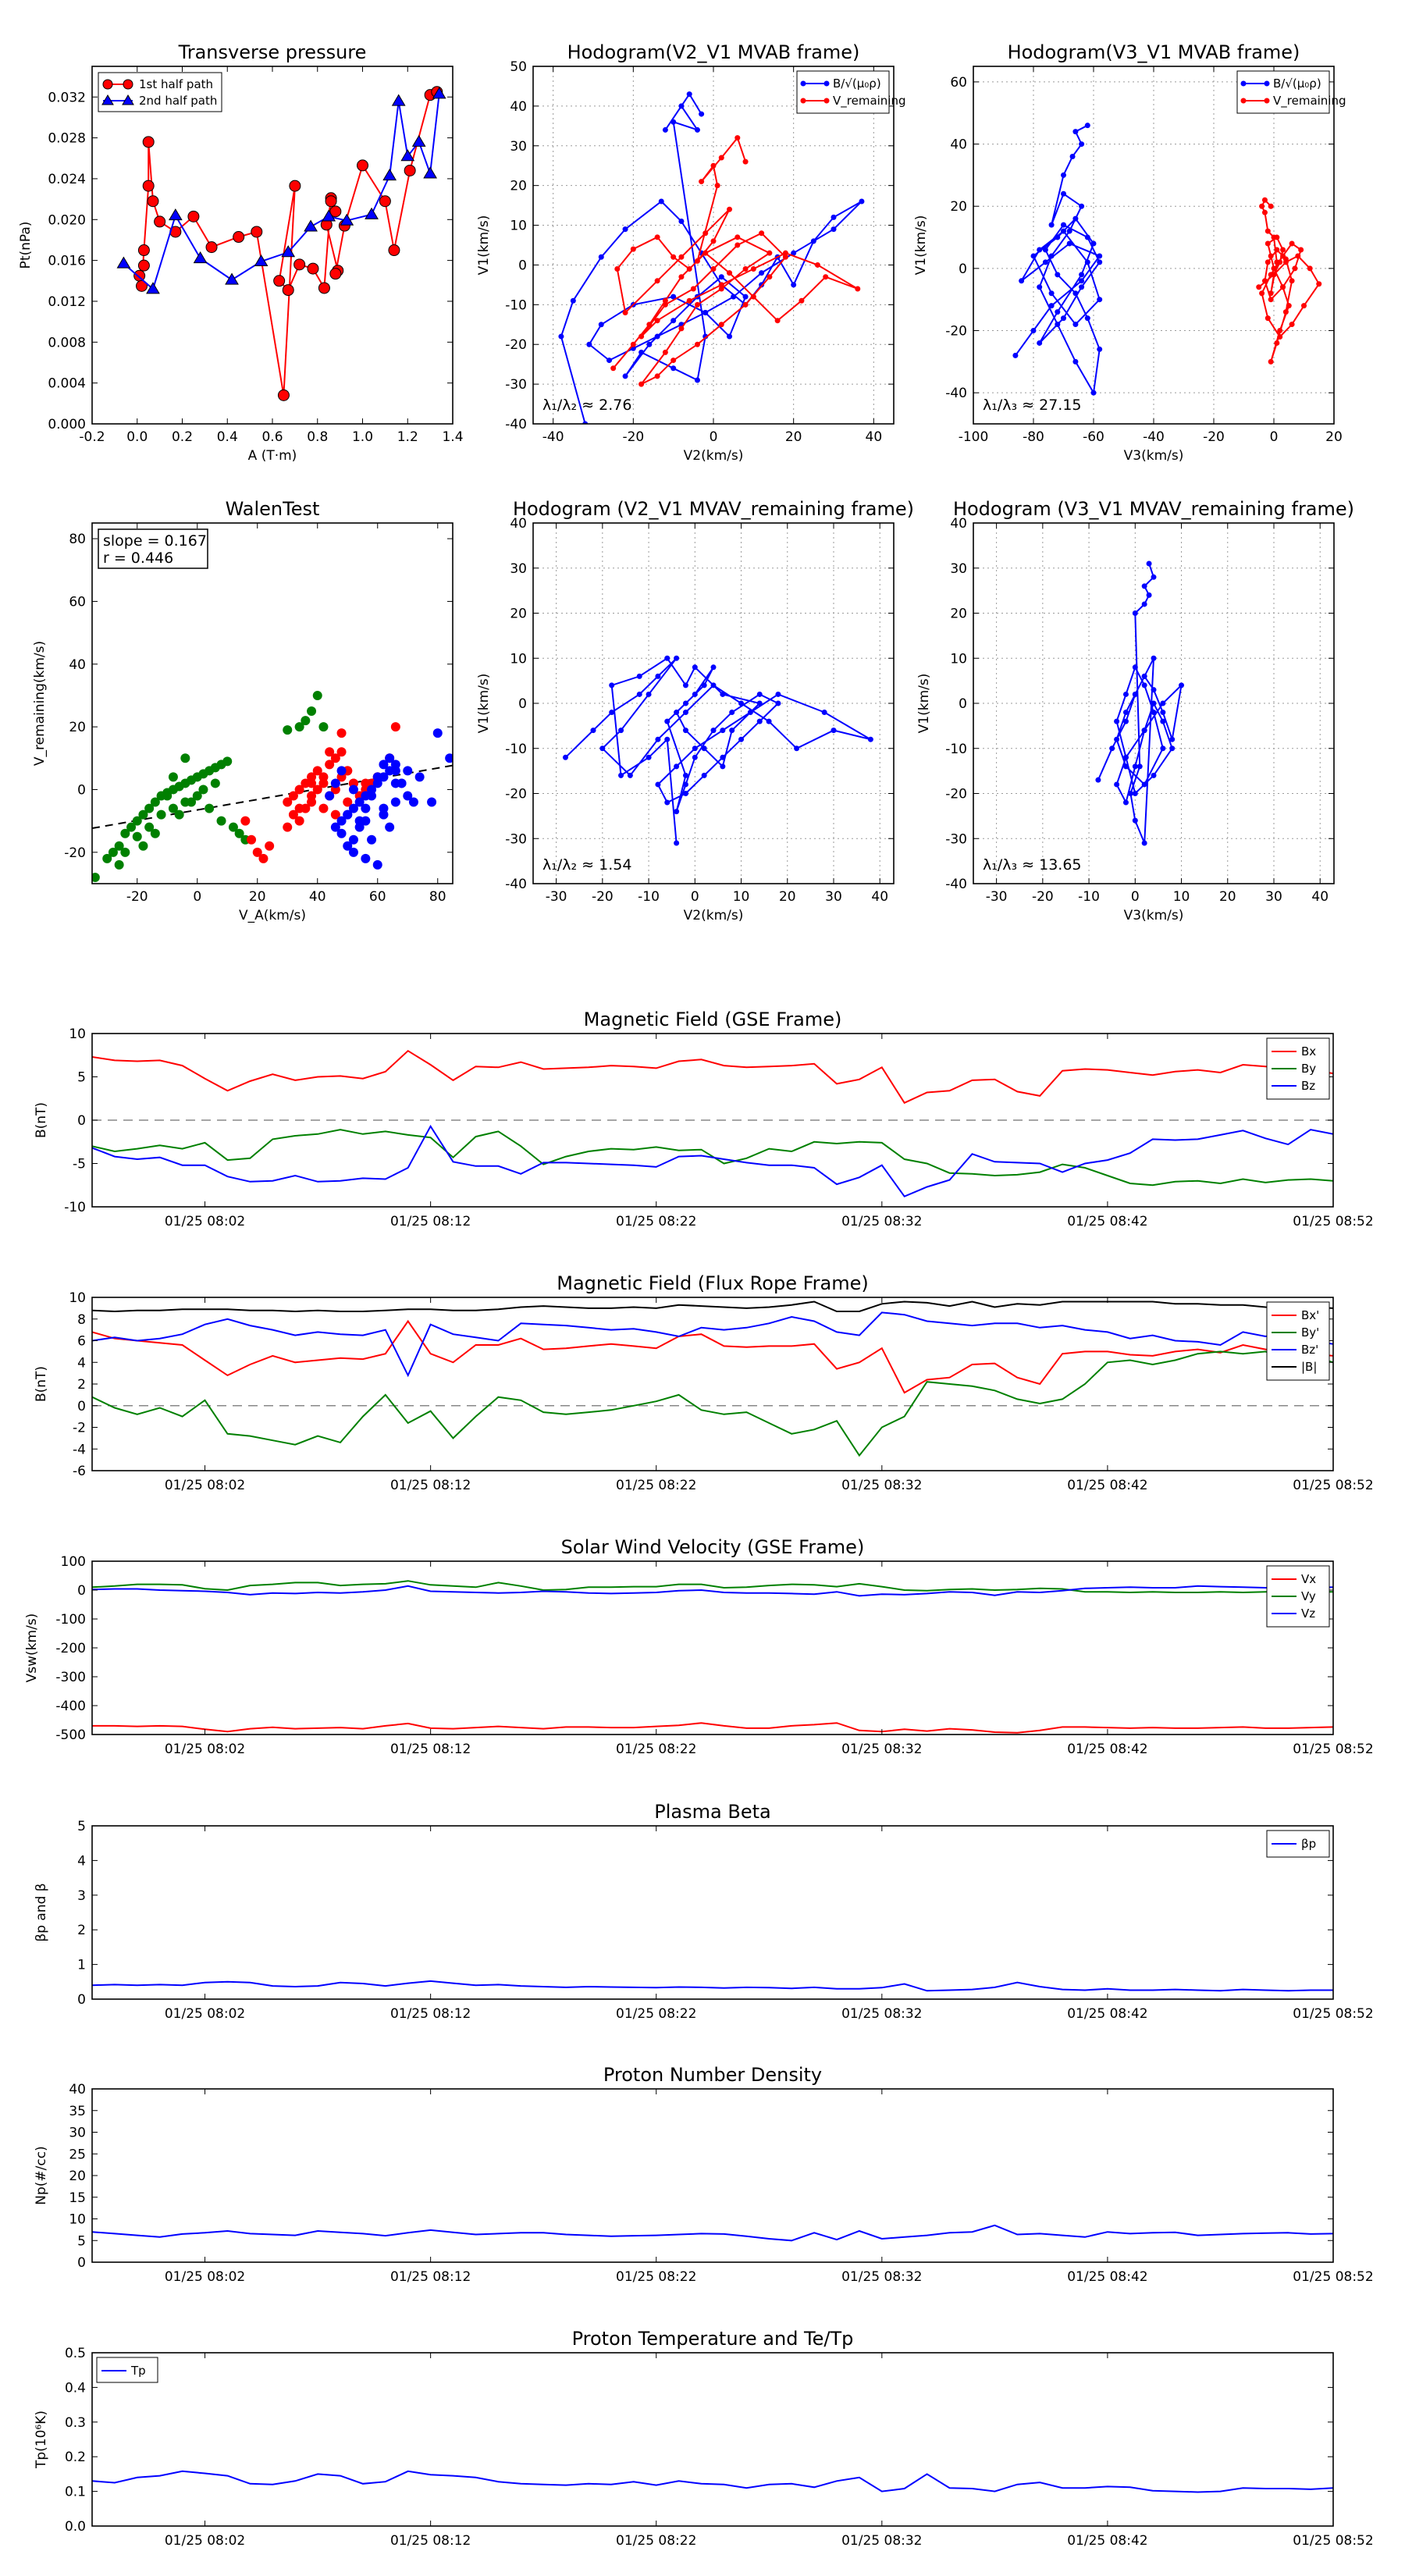  What do you see at coordinates (75, 1207) in the screenshot?
I see `y-tick-label: -10` at bounding box center [75, 1207].